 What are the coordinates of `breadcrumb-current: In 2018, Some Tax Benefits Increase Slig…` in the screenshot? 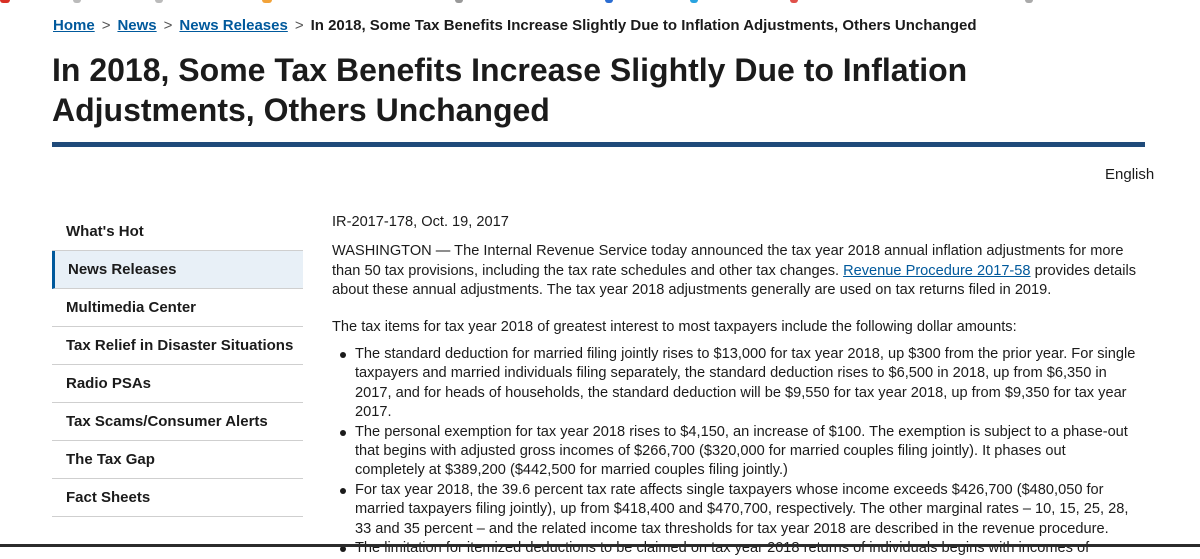 It's located at (643, 25).